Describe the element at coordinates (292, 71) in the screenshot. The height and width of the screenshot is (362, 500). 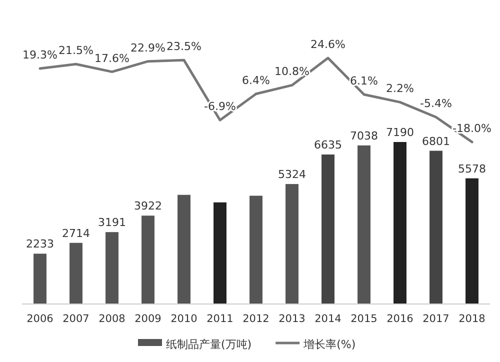
I see `data-label: 10.8%` at that location.